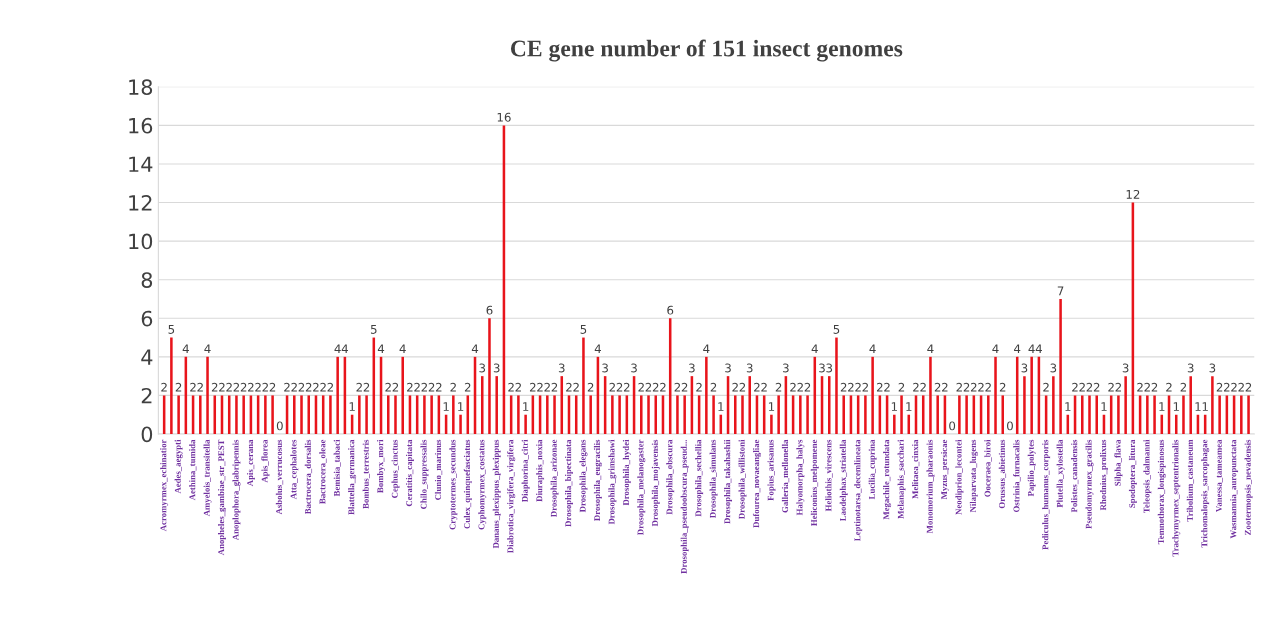  I want to click on x-tick-label: Anopheles_gambiae_str_PEST, so click(221, 497).